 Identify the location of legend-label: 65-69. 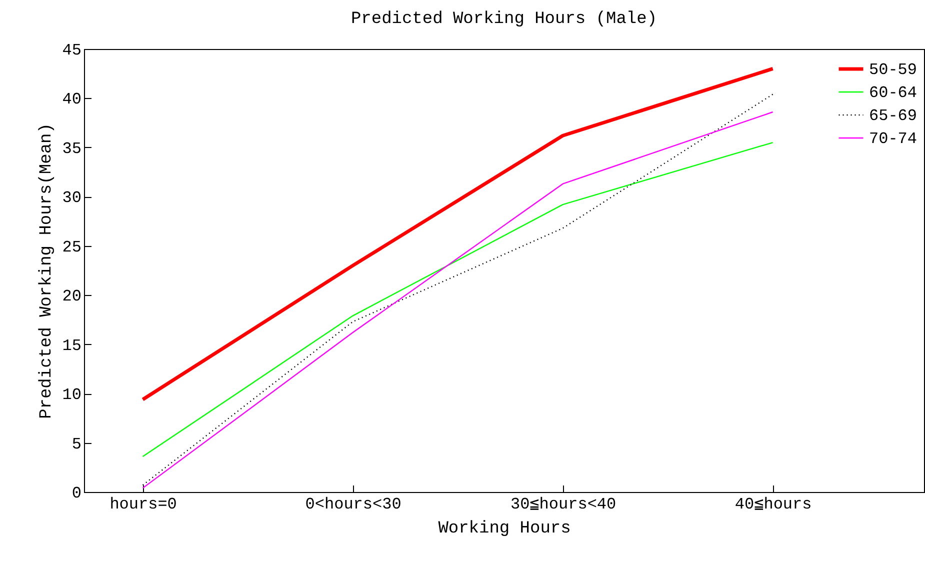
(893, 116).